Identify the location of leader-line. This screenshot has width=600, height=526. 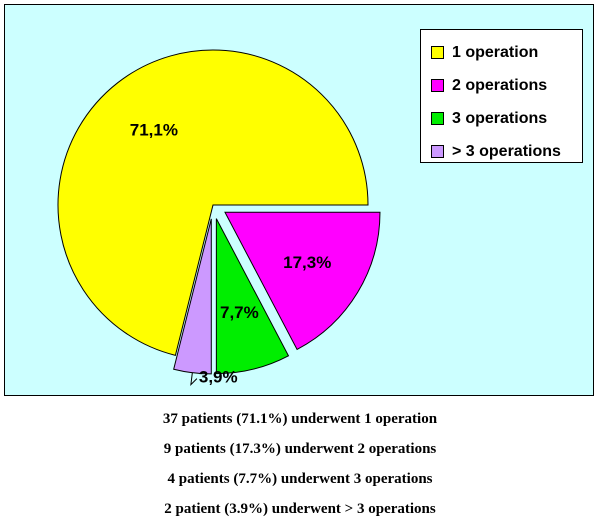
(194, 379).